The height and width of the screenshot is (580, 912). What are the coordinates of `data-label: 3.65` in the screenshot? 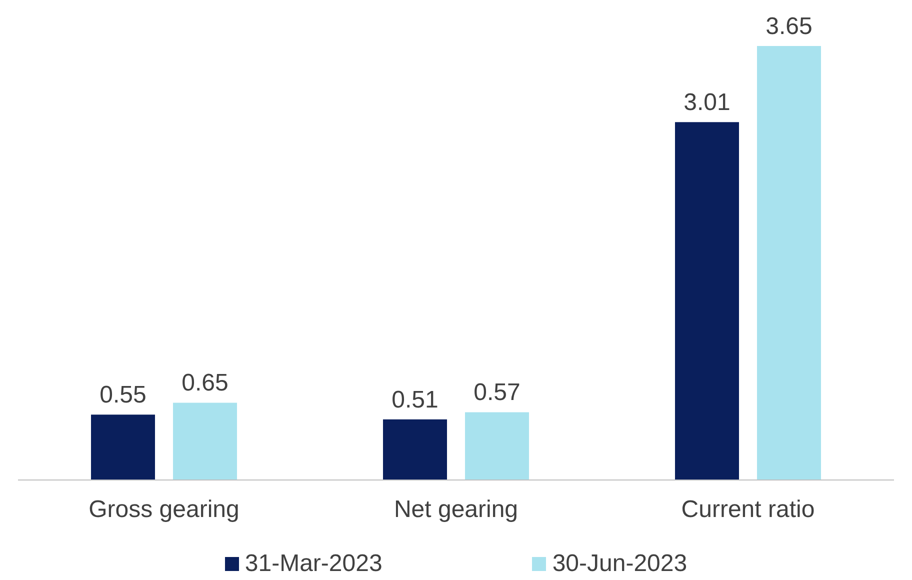 It's located at (789, 26).